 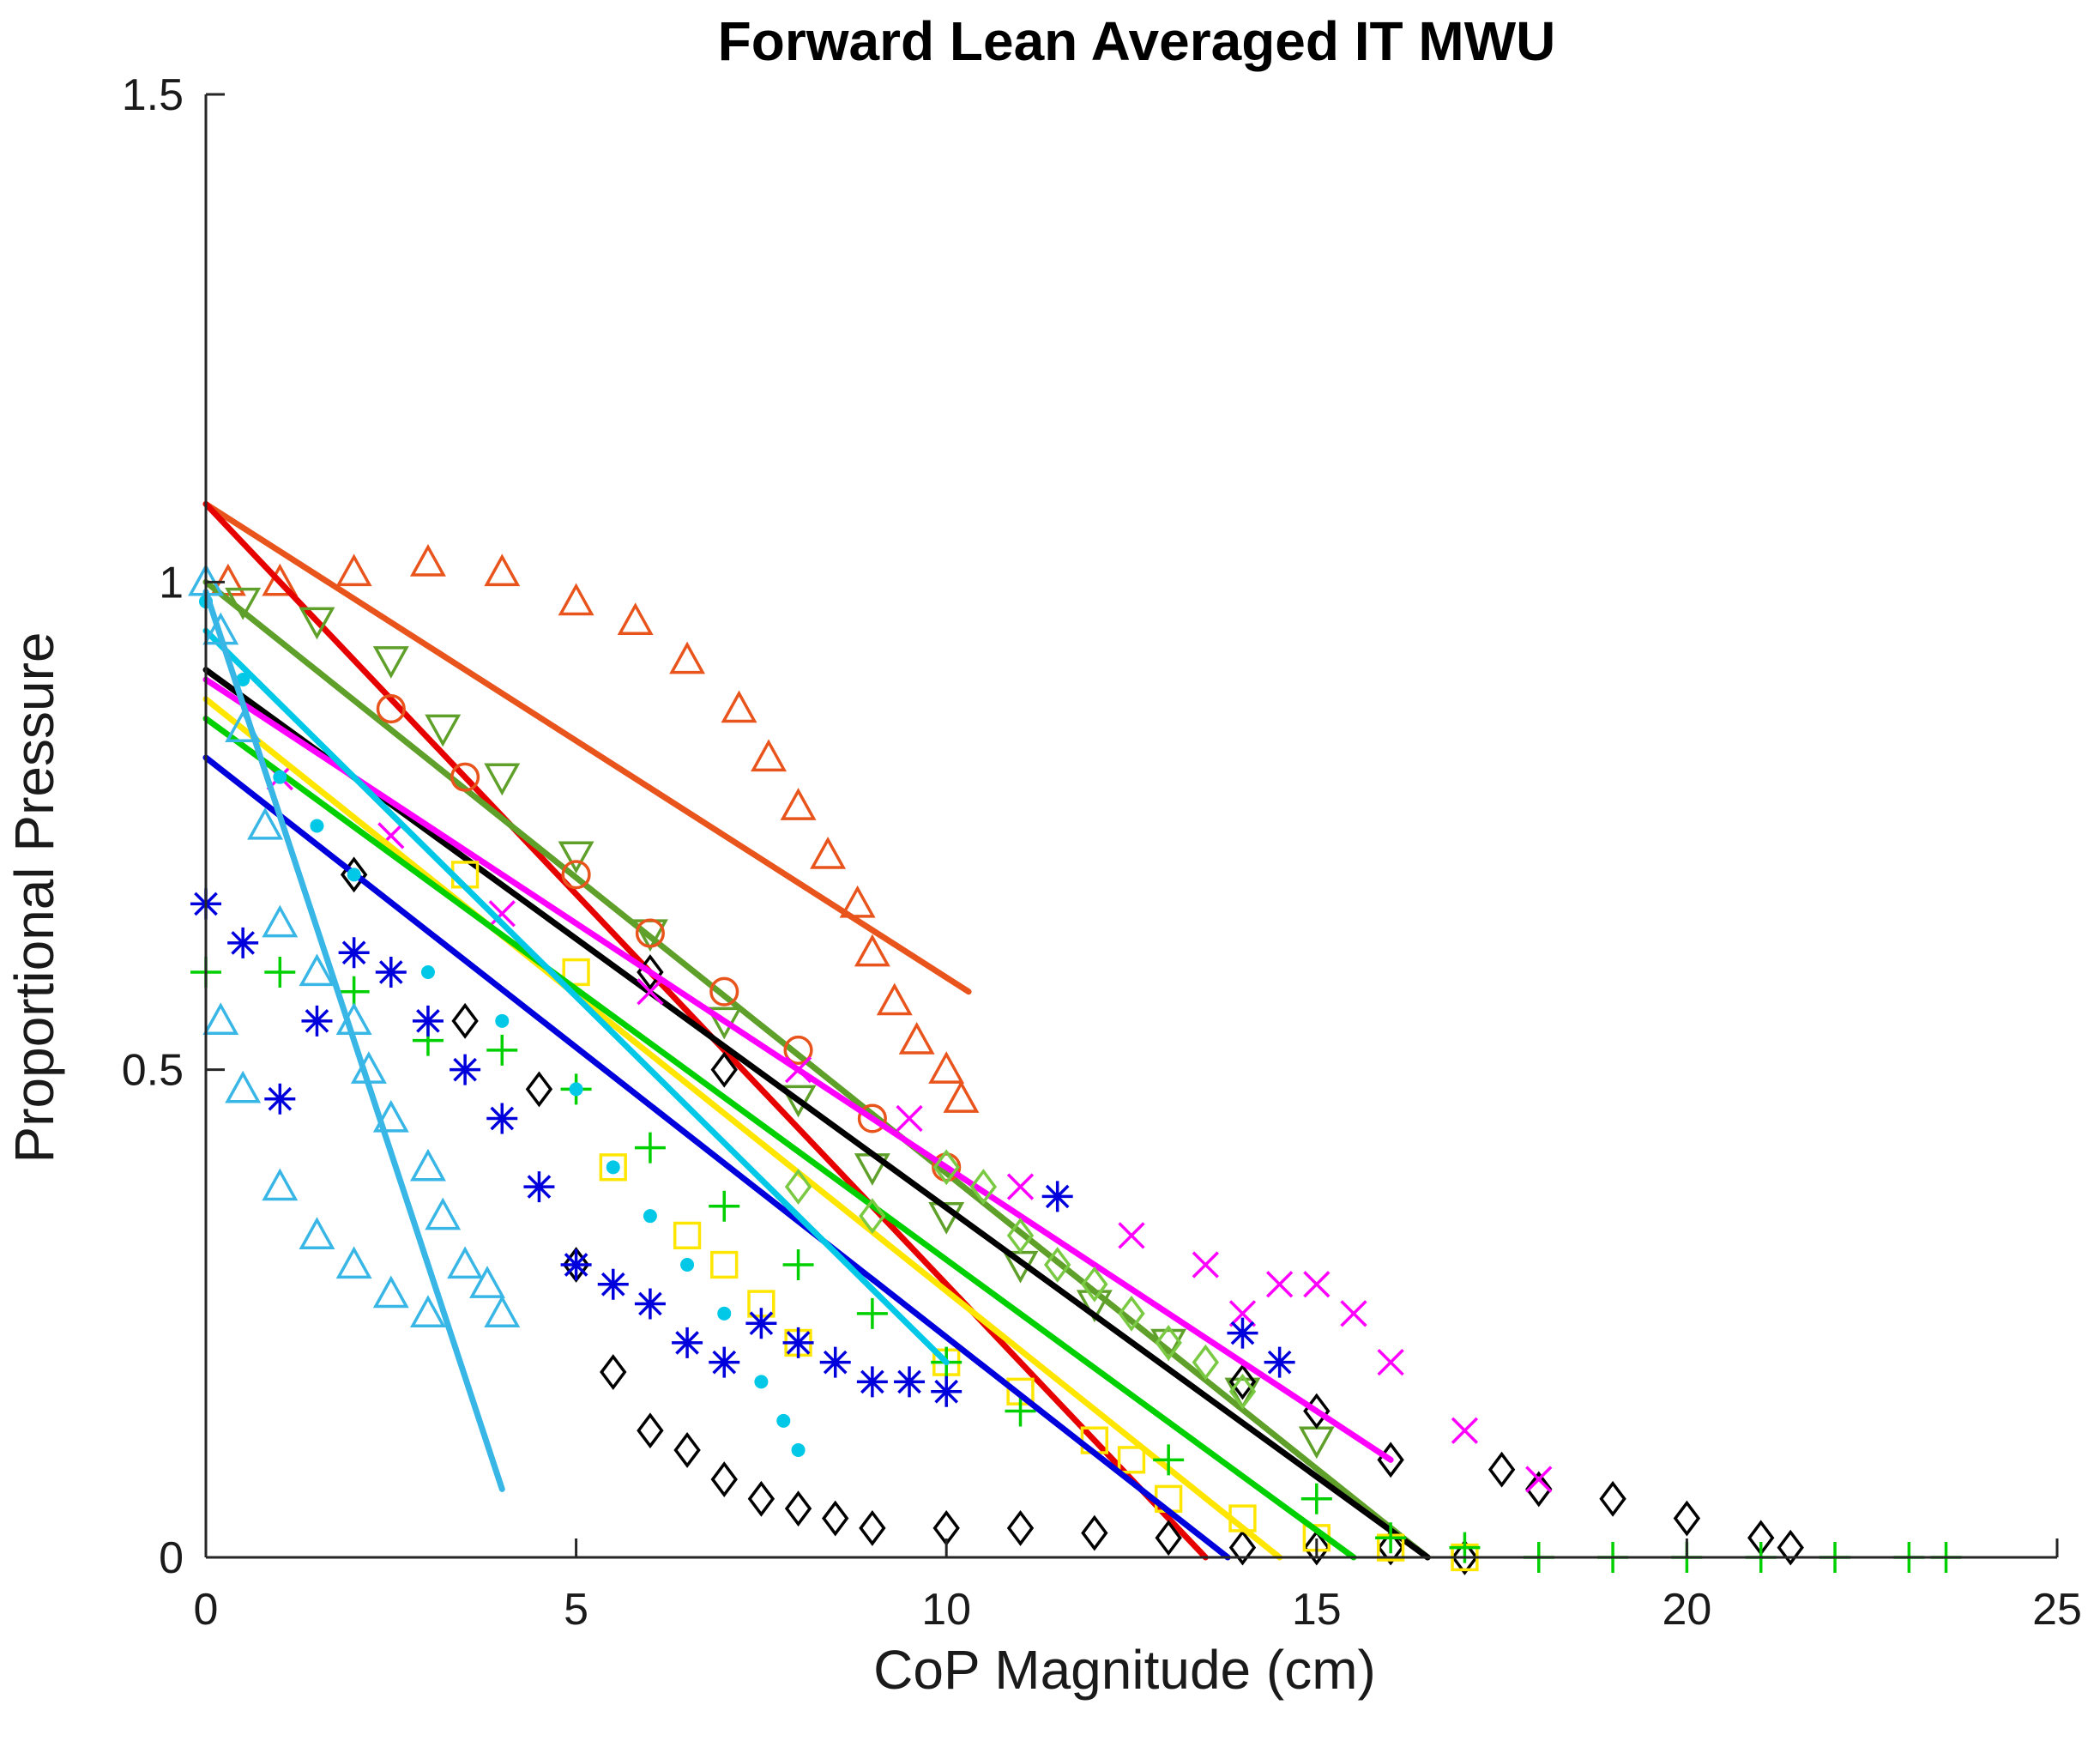 I want to click on series-fit-line, so click(x=587, y=747).